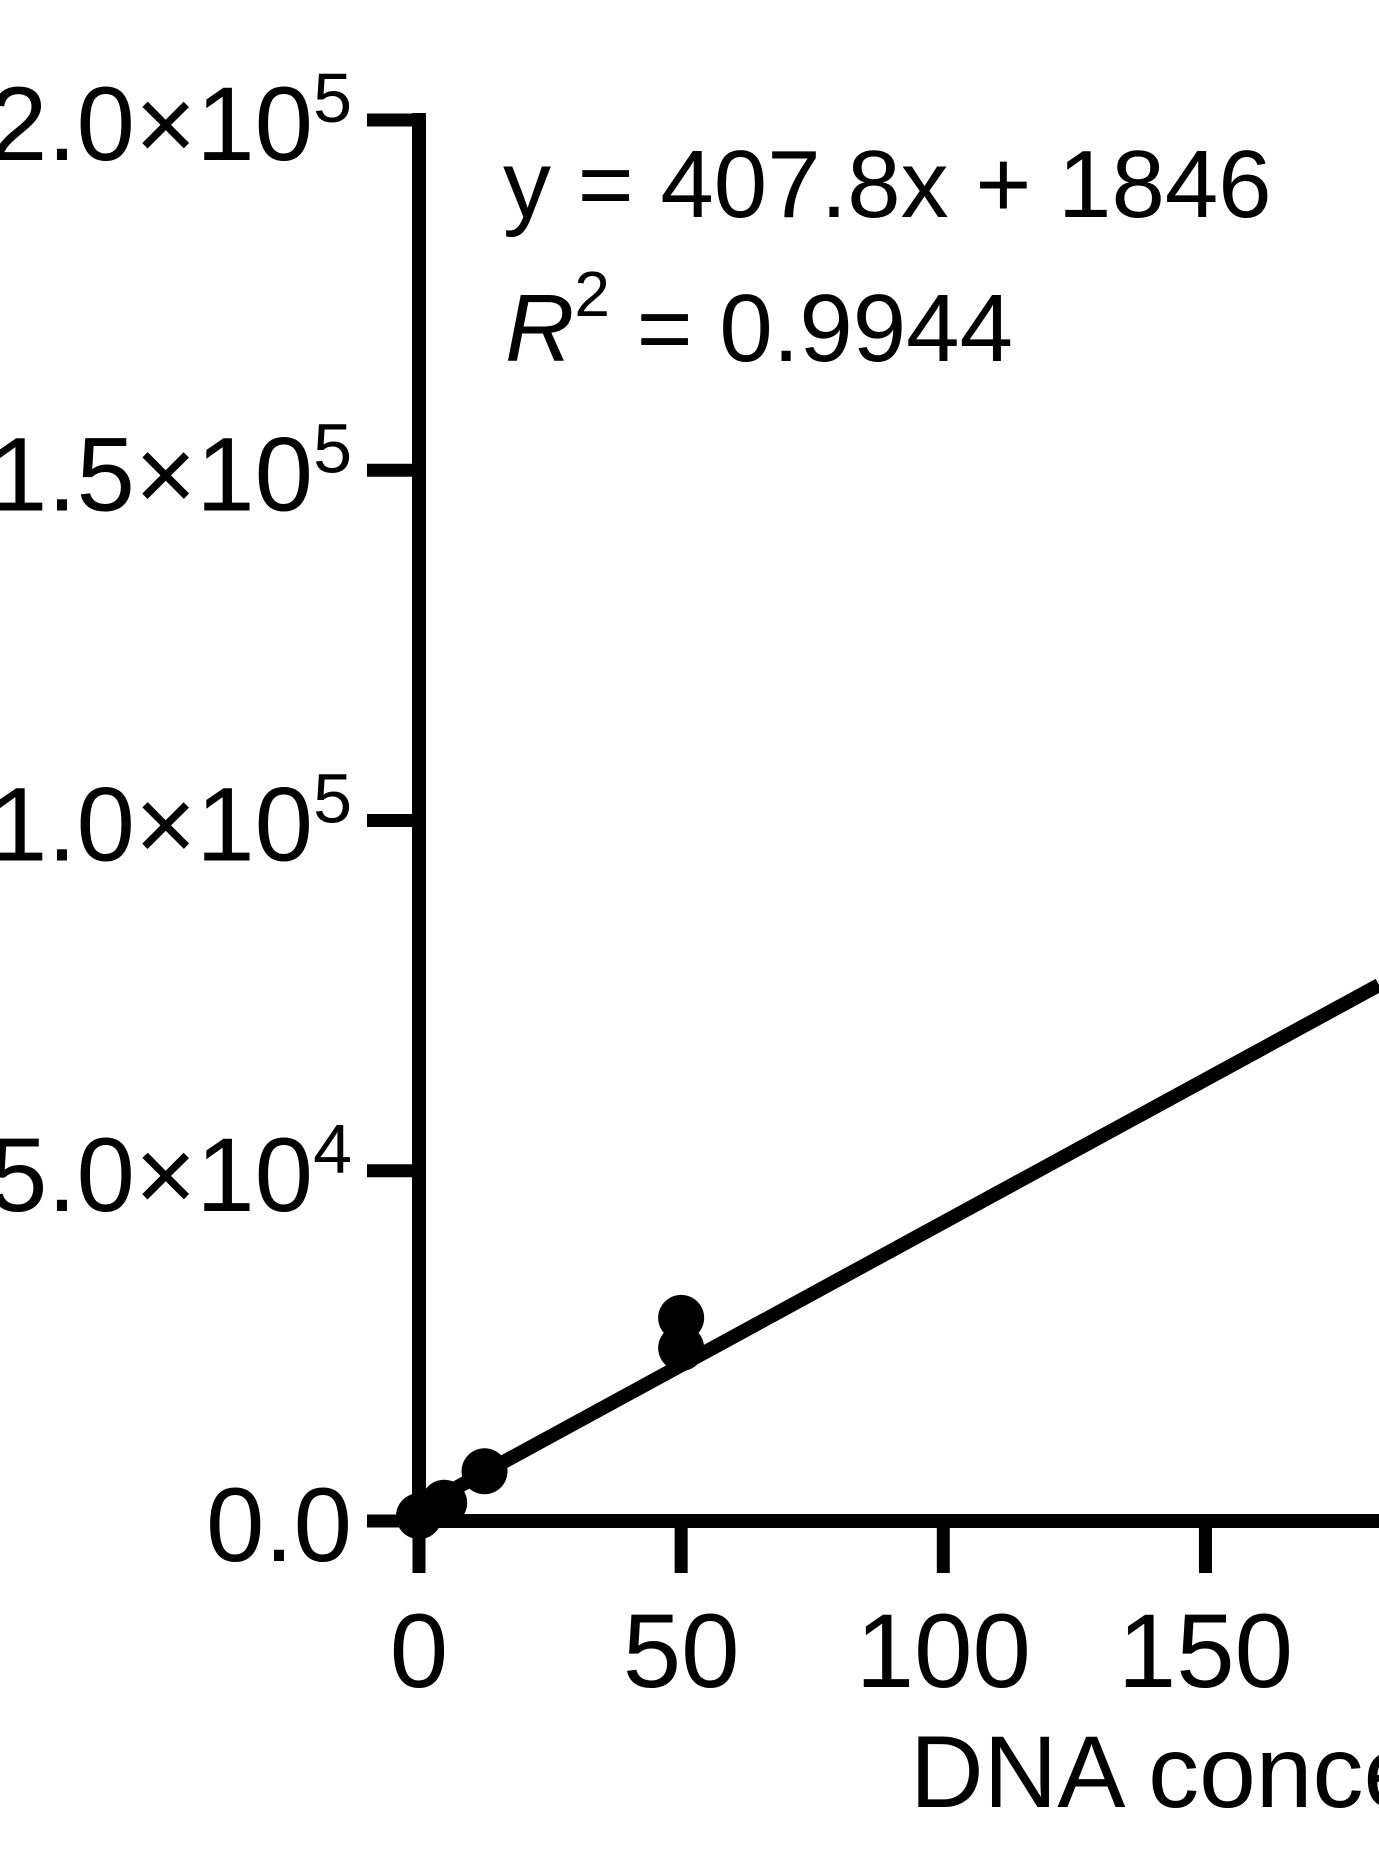 The height and width of the screenshot is (1876, 1379). Describe the element at coordinates (176, 121) in the screenshot. I see `y-tick-label: 2.0×10⁵` at that location.